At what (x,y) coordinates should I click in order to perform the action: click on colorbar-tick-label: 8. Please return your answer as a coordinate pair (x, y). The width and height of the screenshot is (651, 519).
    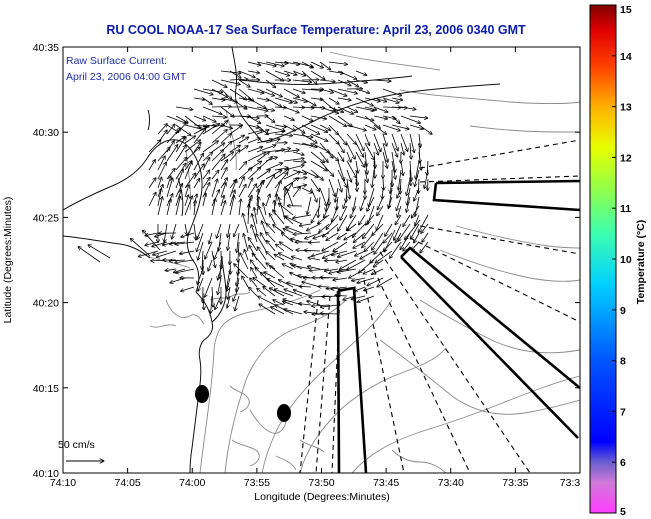
    Looking at the image, I should click on (623, 362).